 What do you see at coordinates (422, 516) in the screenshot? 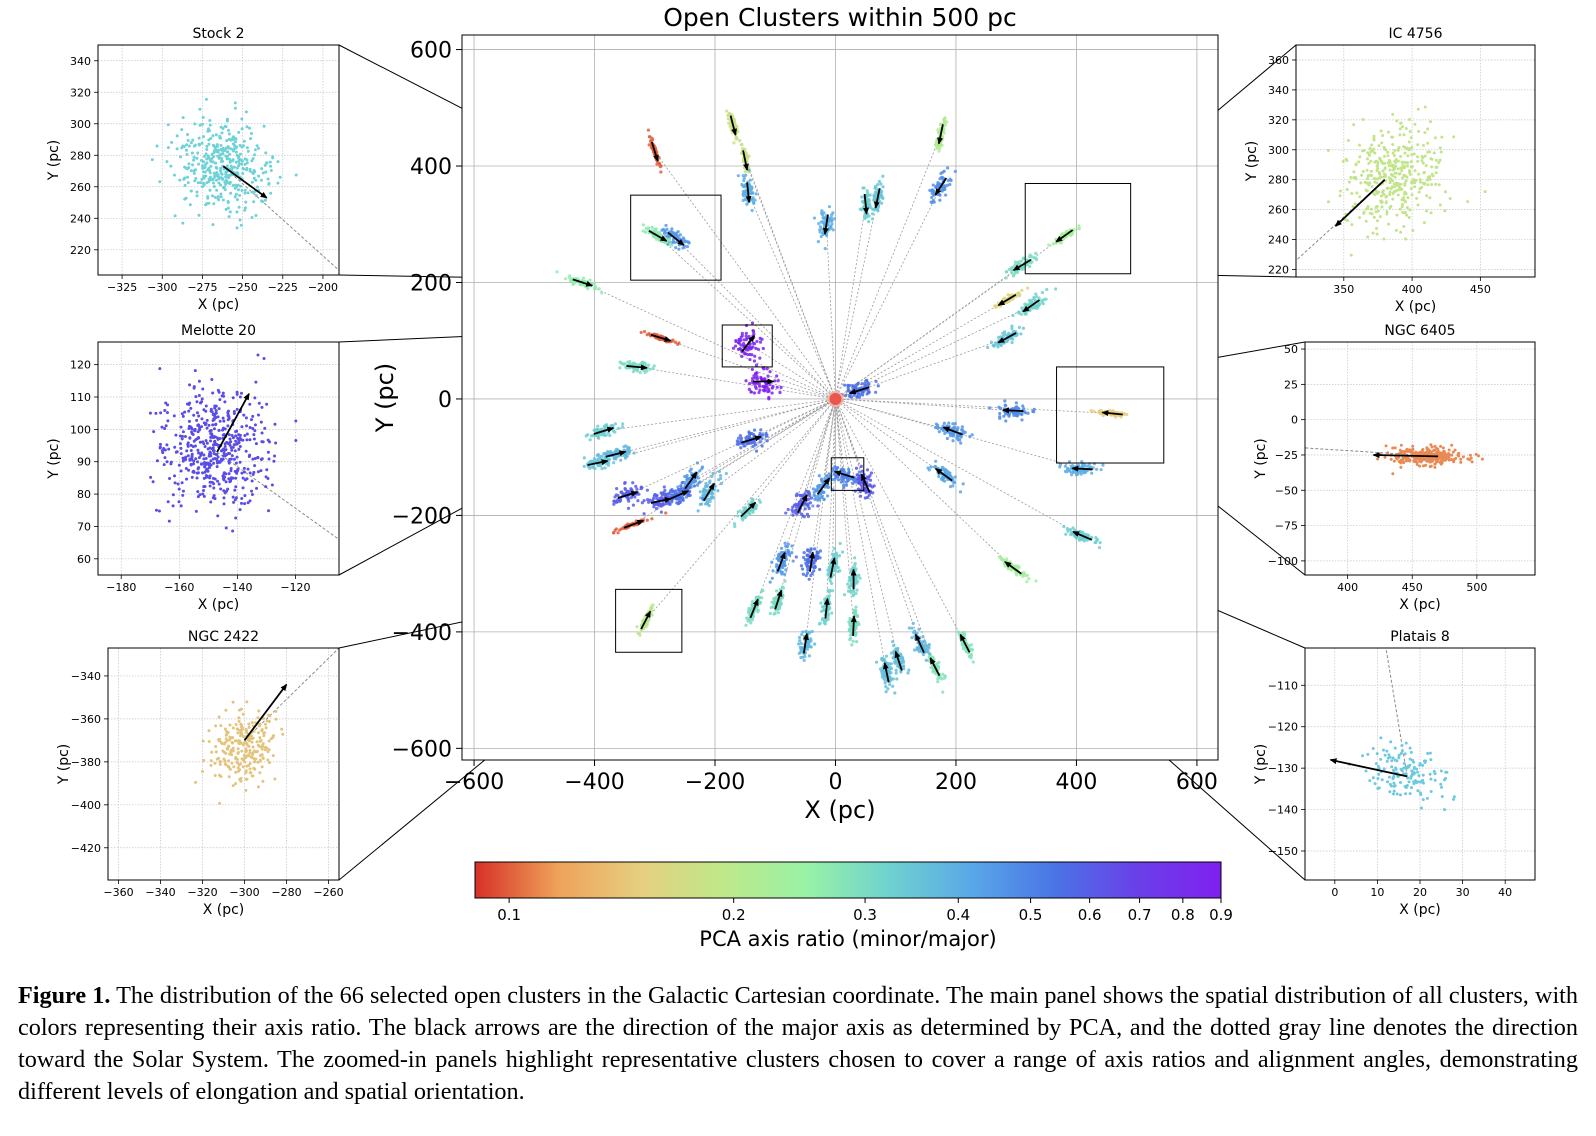
I see `y-tick-label: −200` at bounding box center [422, 516].